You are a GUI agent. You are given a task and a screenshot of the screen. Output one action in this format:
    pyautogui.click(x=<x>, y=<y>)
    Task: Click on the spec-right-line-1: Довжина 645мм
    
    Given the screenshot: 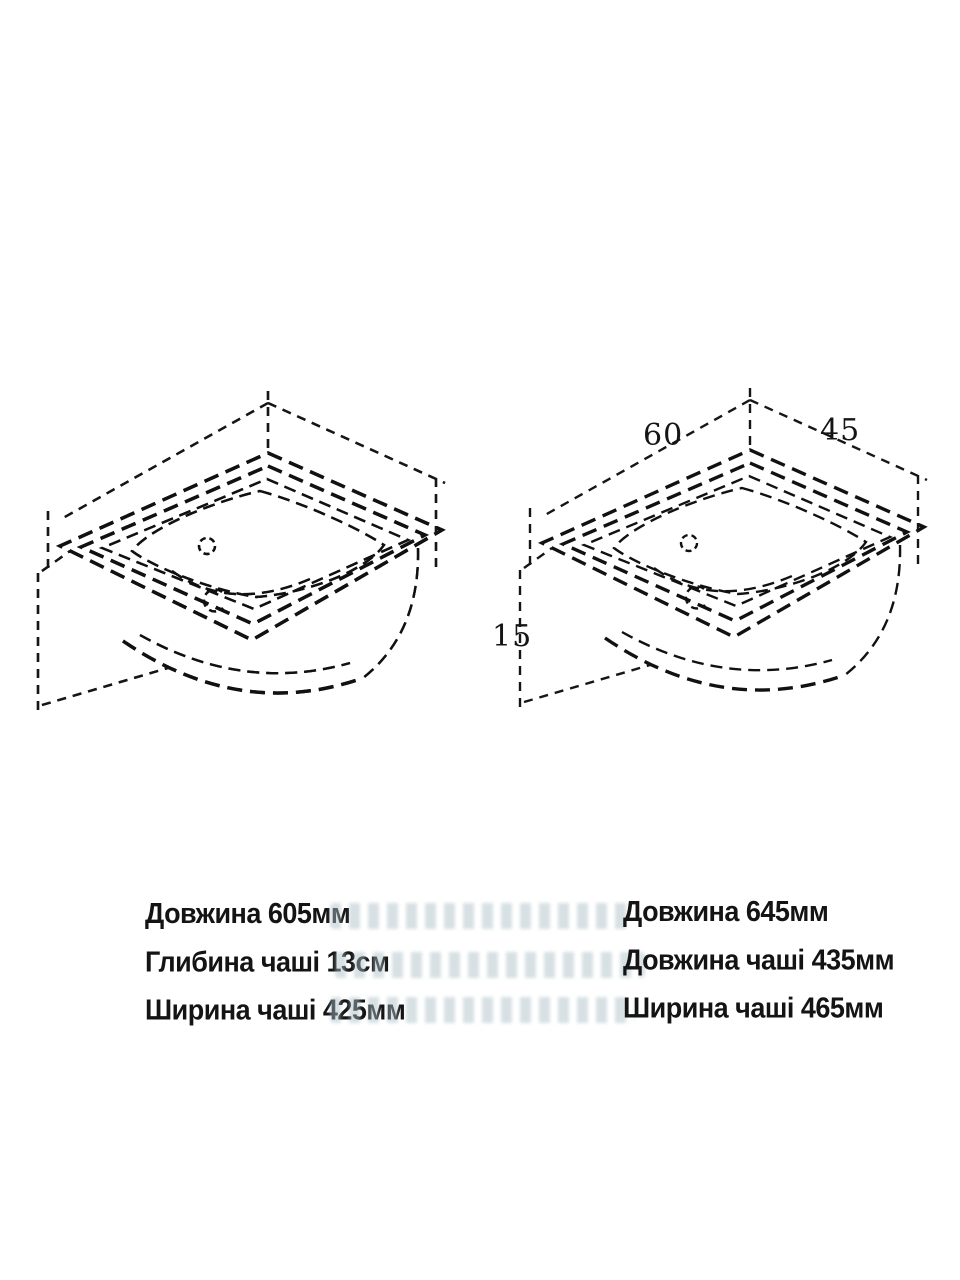 What is the action you would take?
    pyautogui.click(x=726, y=911)
    